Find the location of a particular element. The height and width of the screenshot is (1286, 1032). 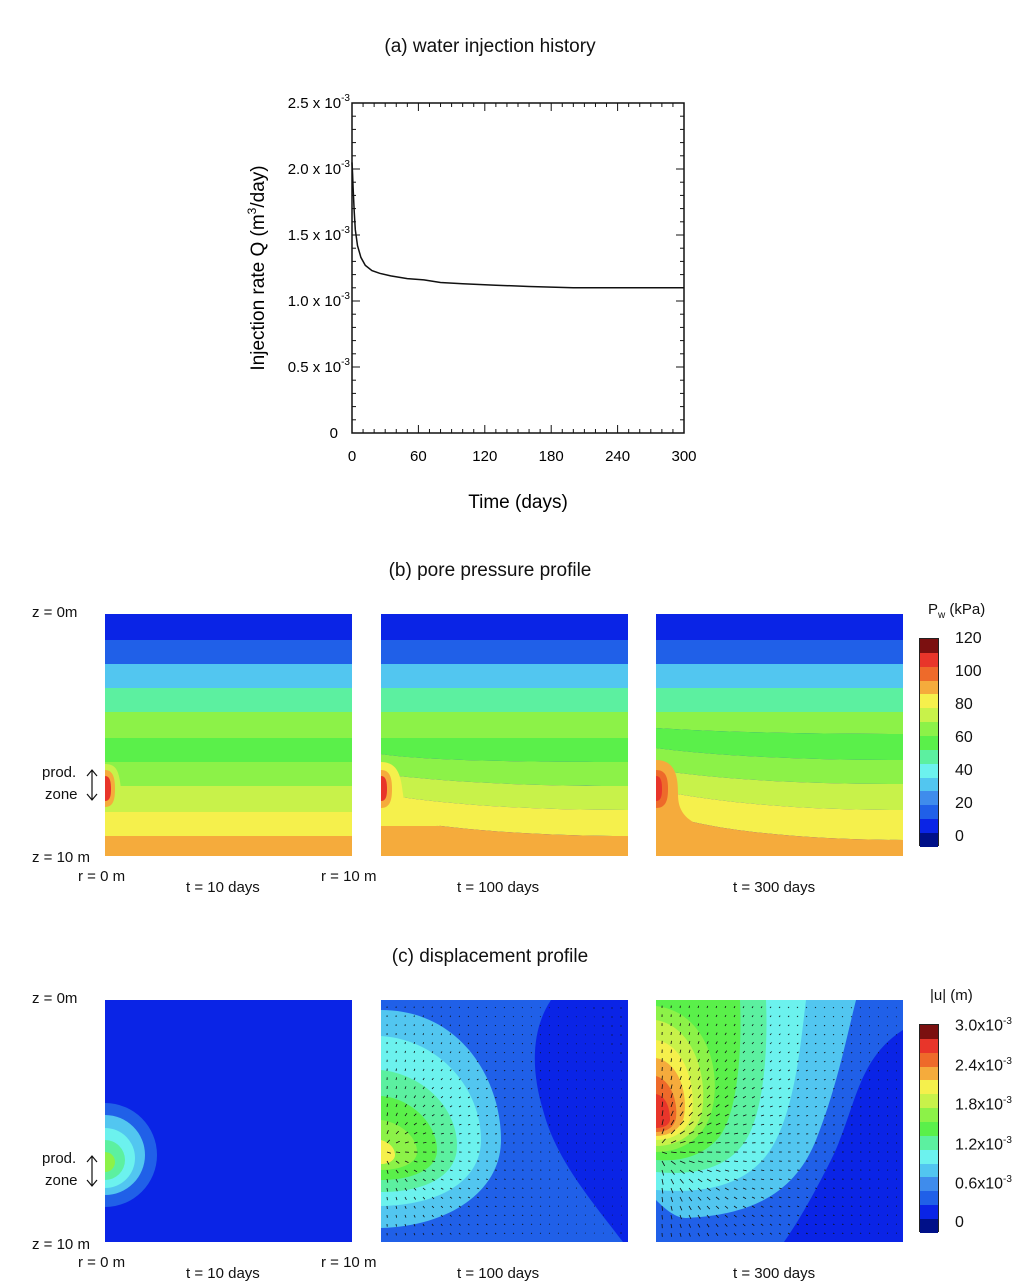

displacement-colorbar is located at coordinates (929, 1128).